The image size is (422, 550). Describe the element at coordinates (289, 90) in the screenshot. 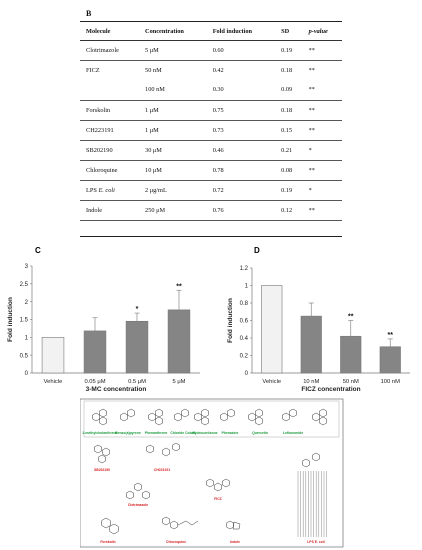

I see `cell-sd: 0.09` at that location.